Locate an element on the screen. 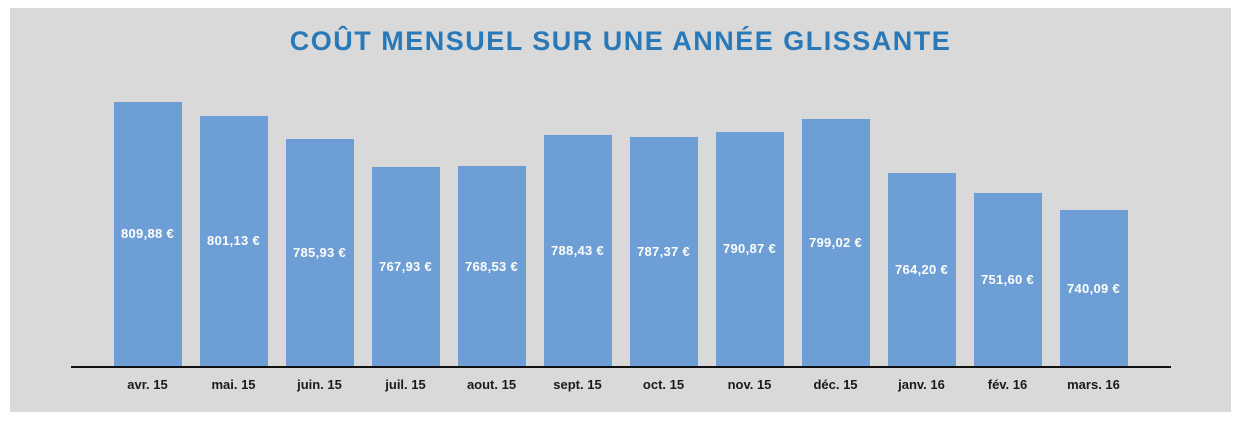  bar-column: 740,09 € is located at coordinates (1093, 230).